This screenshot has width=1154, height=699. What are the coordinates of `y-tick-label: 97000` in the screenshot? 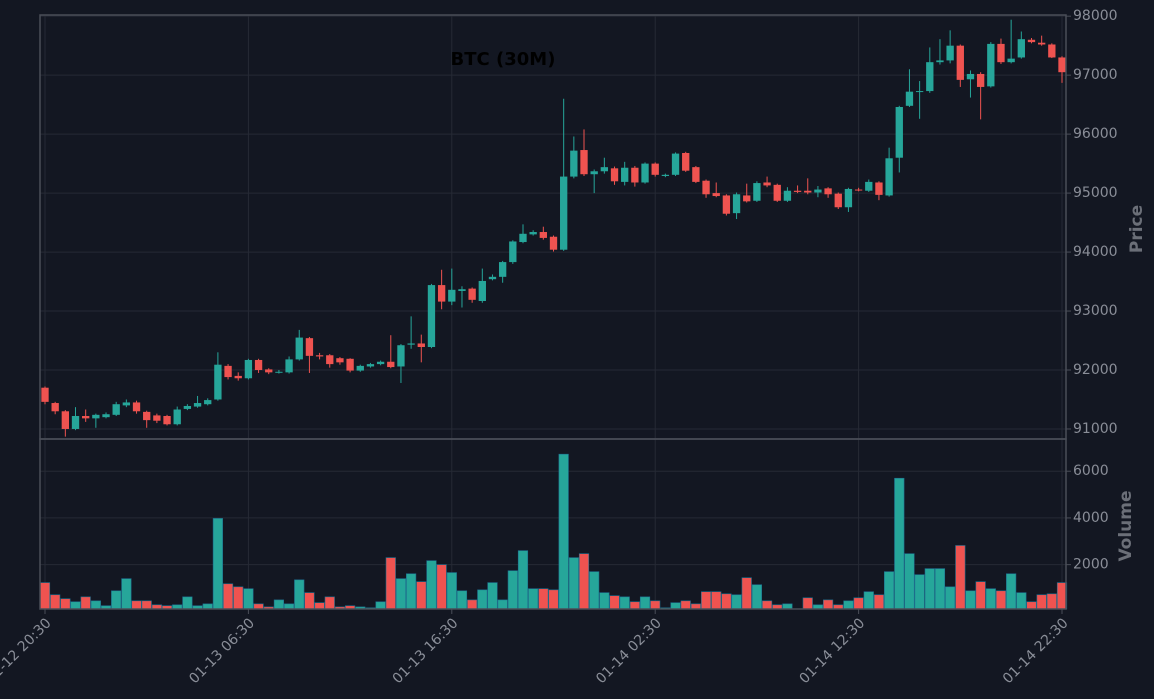 It's located at (1095, 75).